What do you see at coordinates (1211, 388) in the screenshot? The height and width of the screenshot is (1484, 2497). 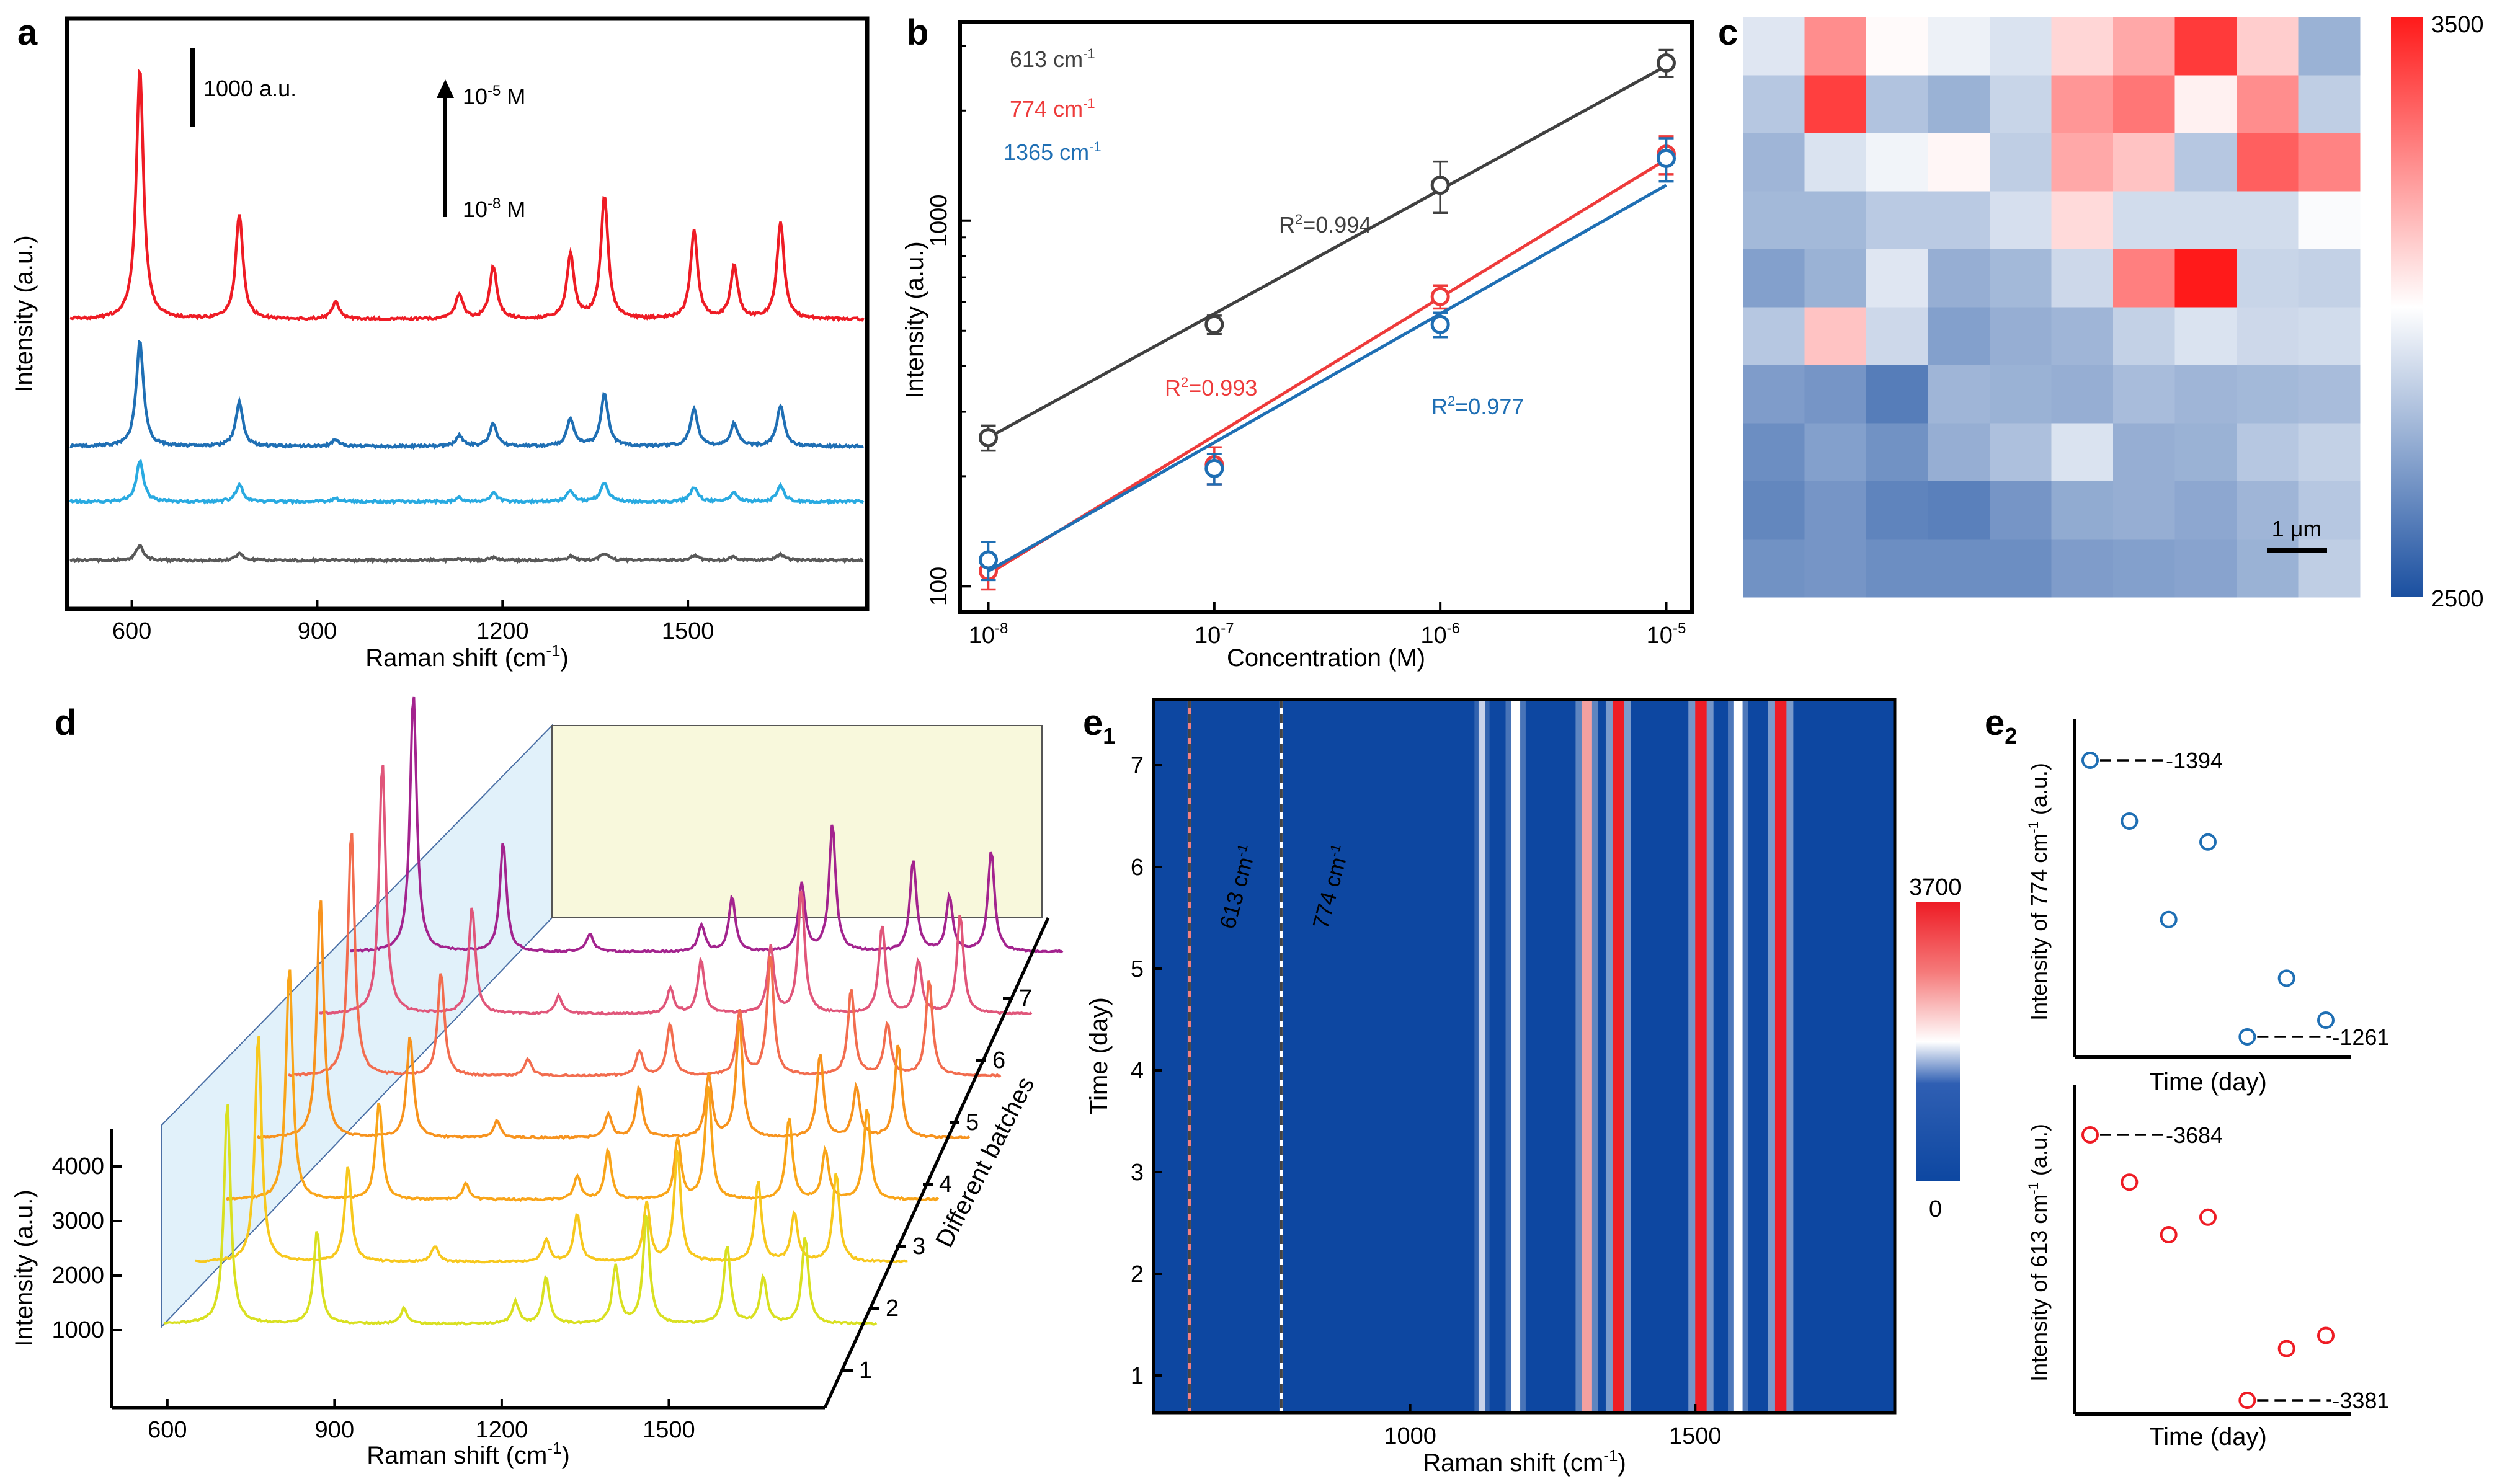 I see `r2-774: R2=0.993` at bounding box center [1211, 388].